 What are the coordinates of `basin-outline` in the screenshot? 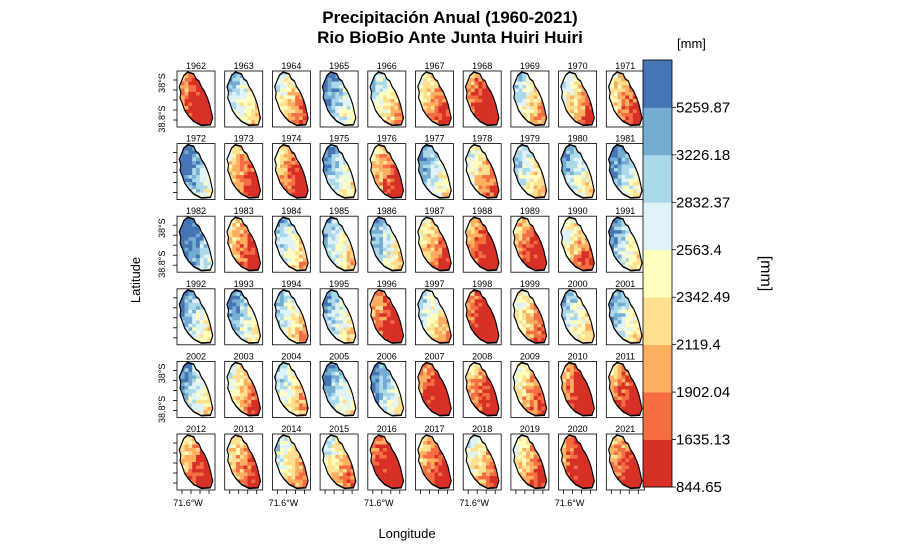 It's located at (387, 99).